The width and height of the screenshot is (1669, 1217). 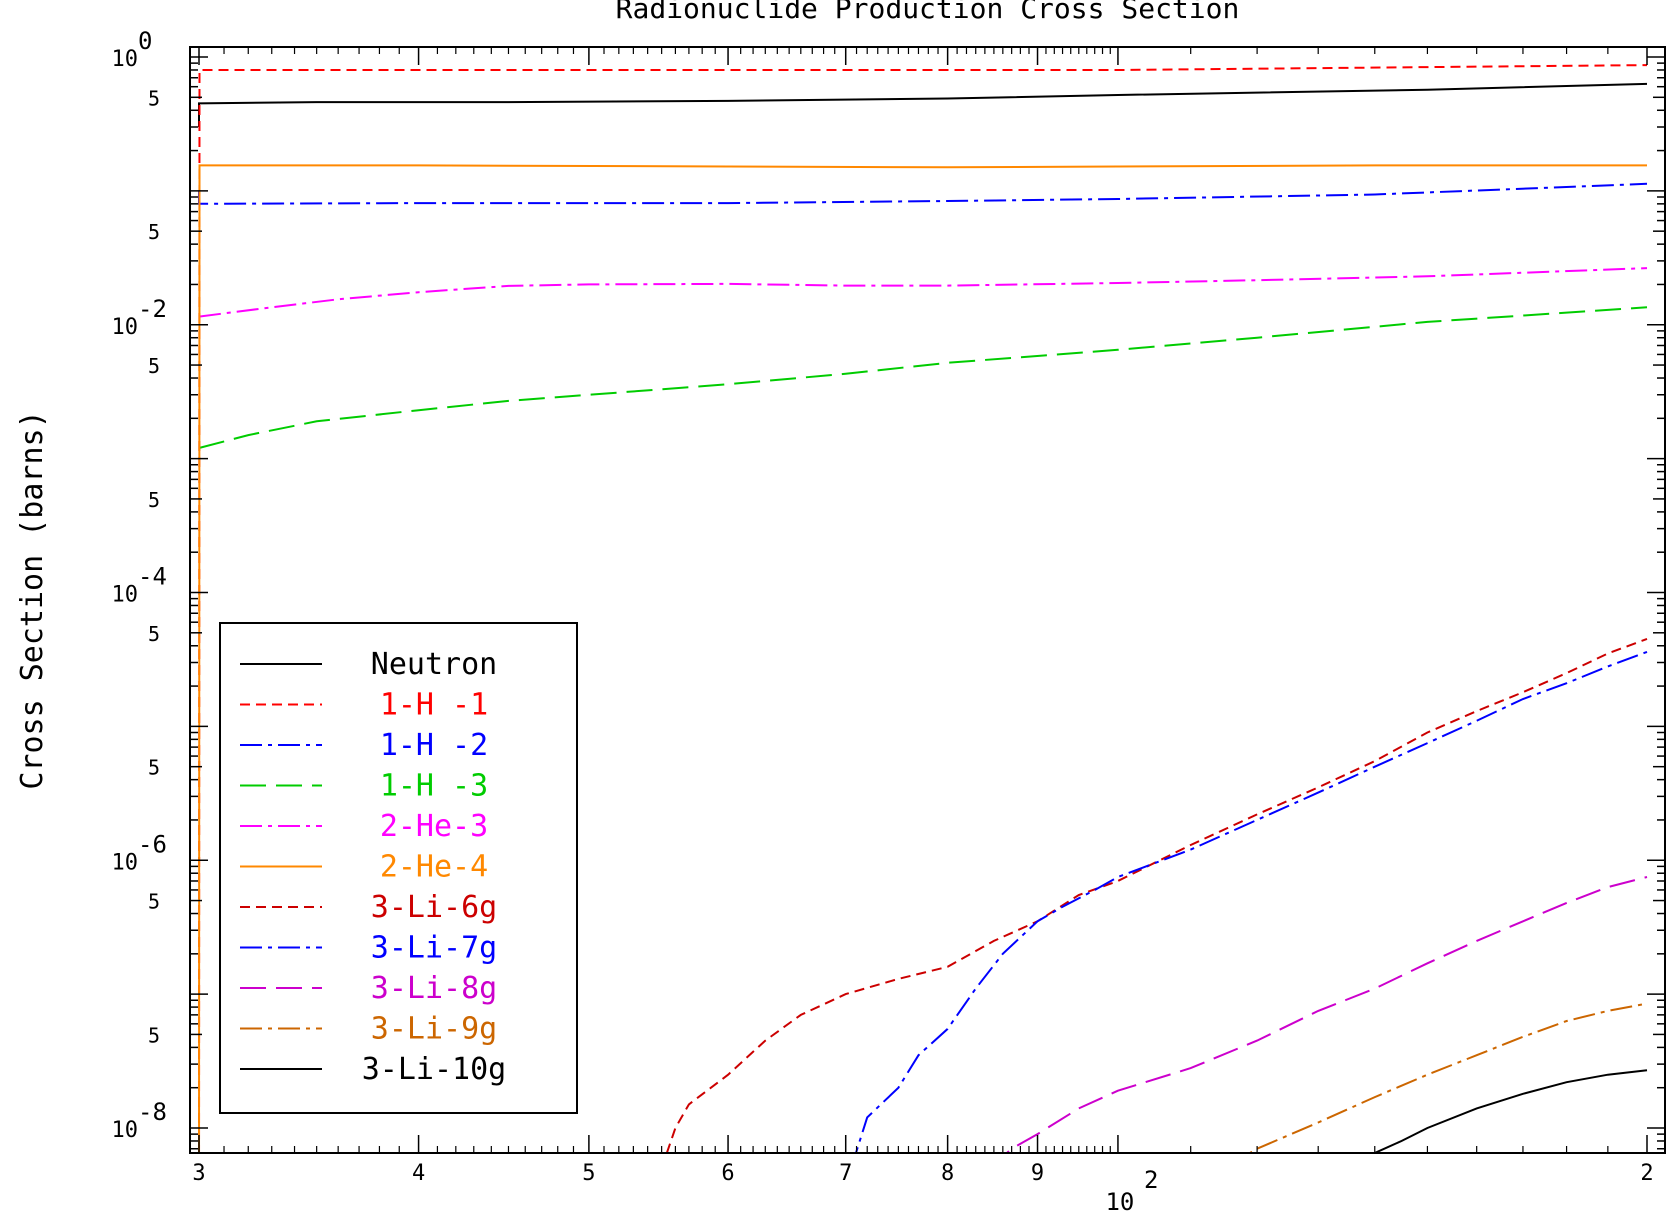 What do you see at coordinates (32, 599) in the screenshot?
I see `y-axis-label: Cross Section (barns)` at bounding box center [32, 599].